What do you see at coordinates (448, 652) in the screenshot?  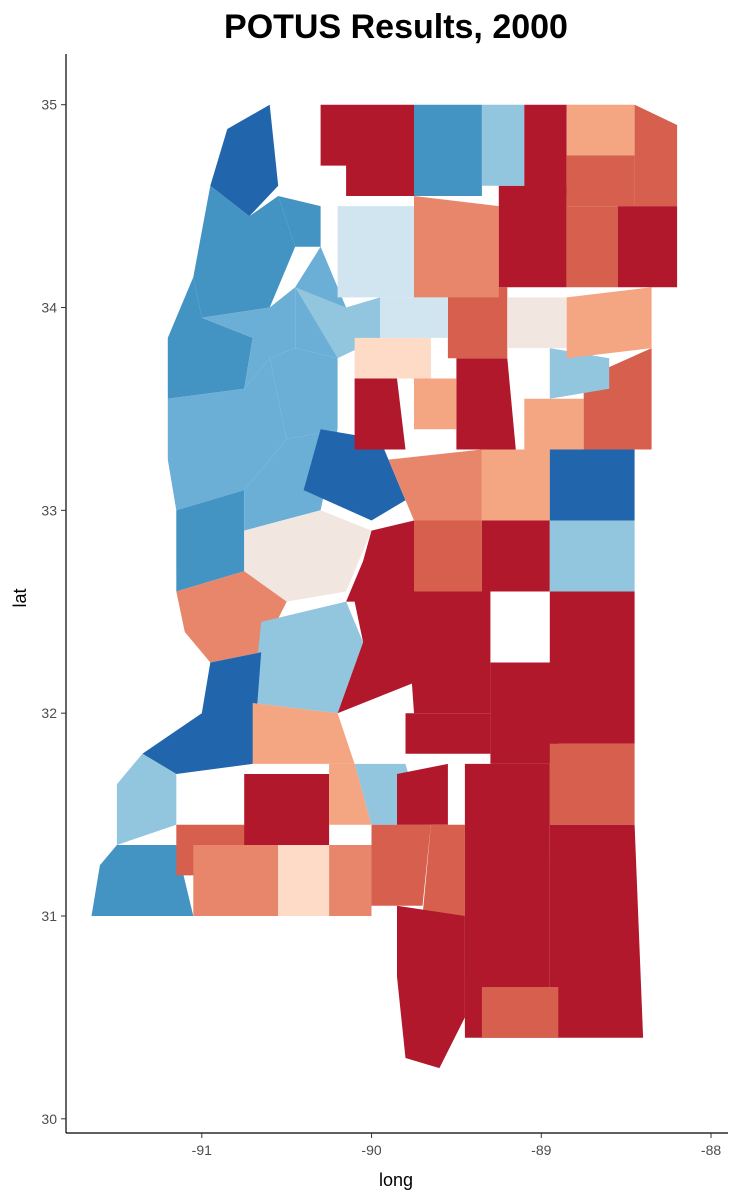 I see `county-smith-scott` at bounding box center [448, 652].